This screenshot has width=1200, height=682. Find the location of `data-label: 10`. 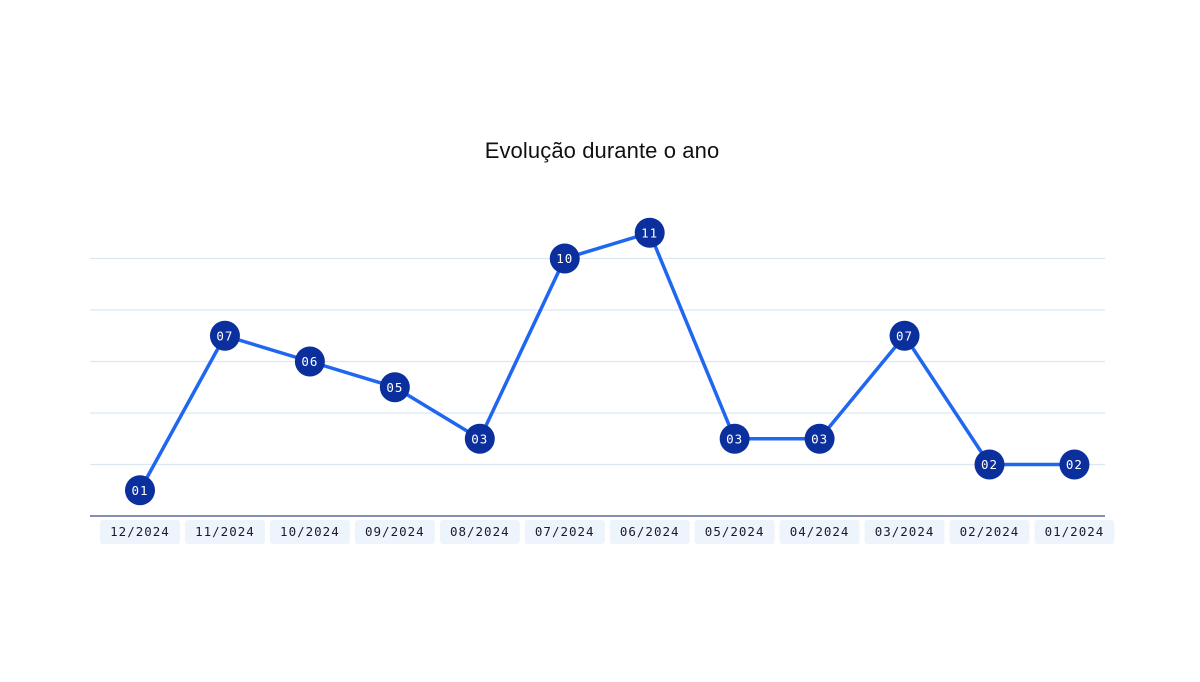

data-label: 10 is located at coordinates (564, 258).